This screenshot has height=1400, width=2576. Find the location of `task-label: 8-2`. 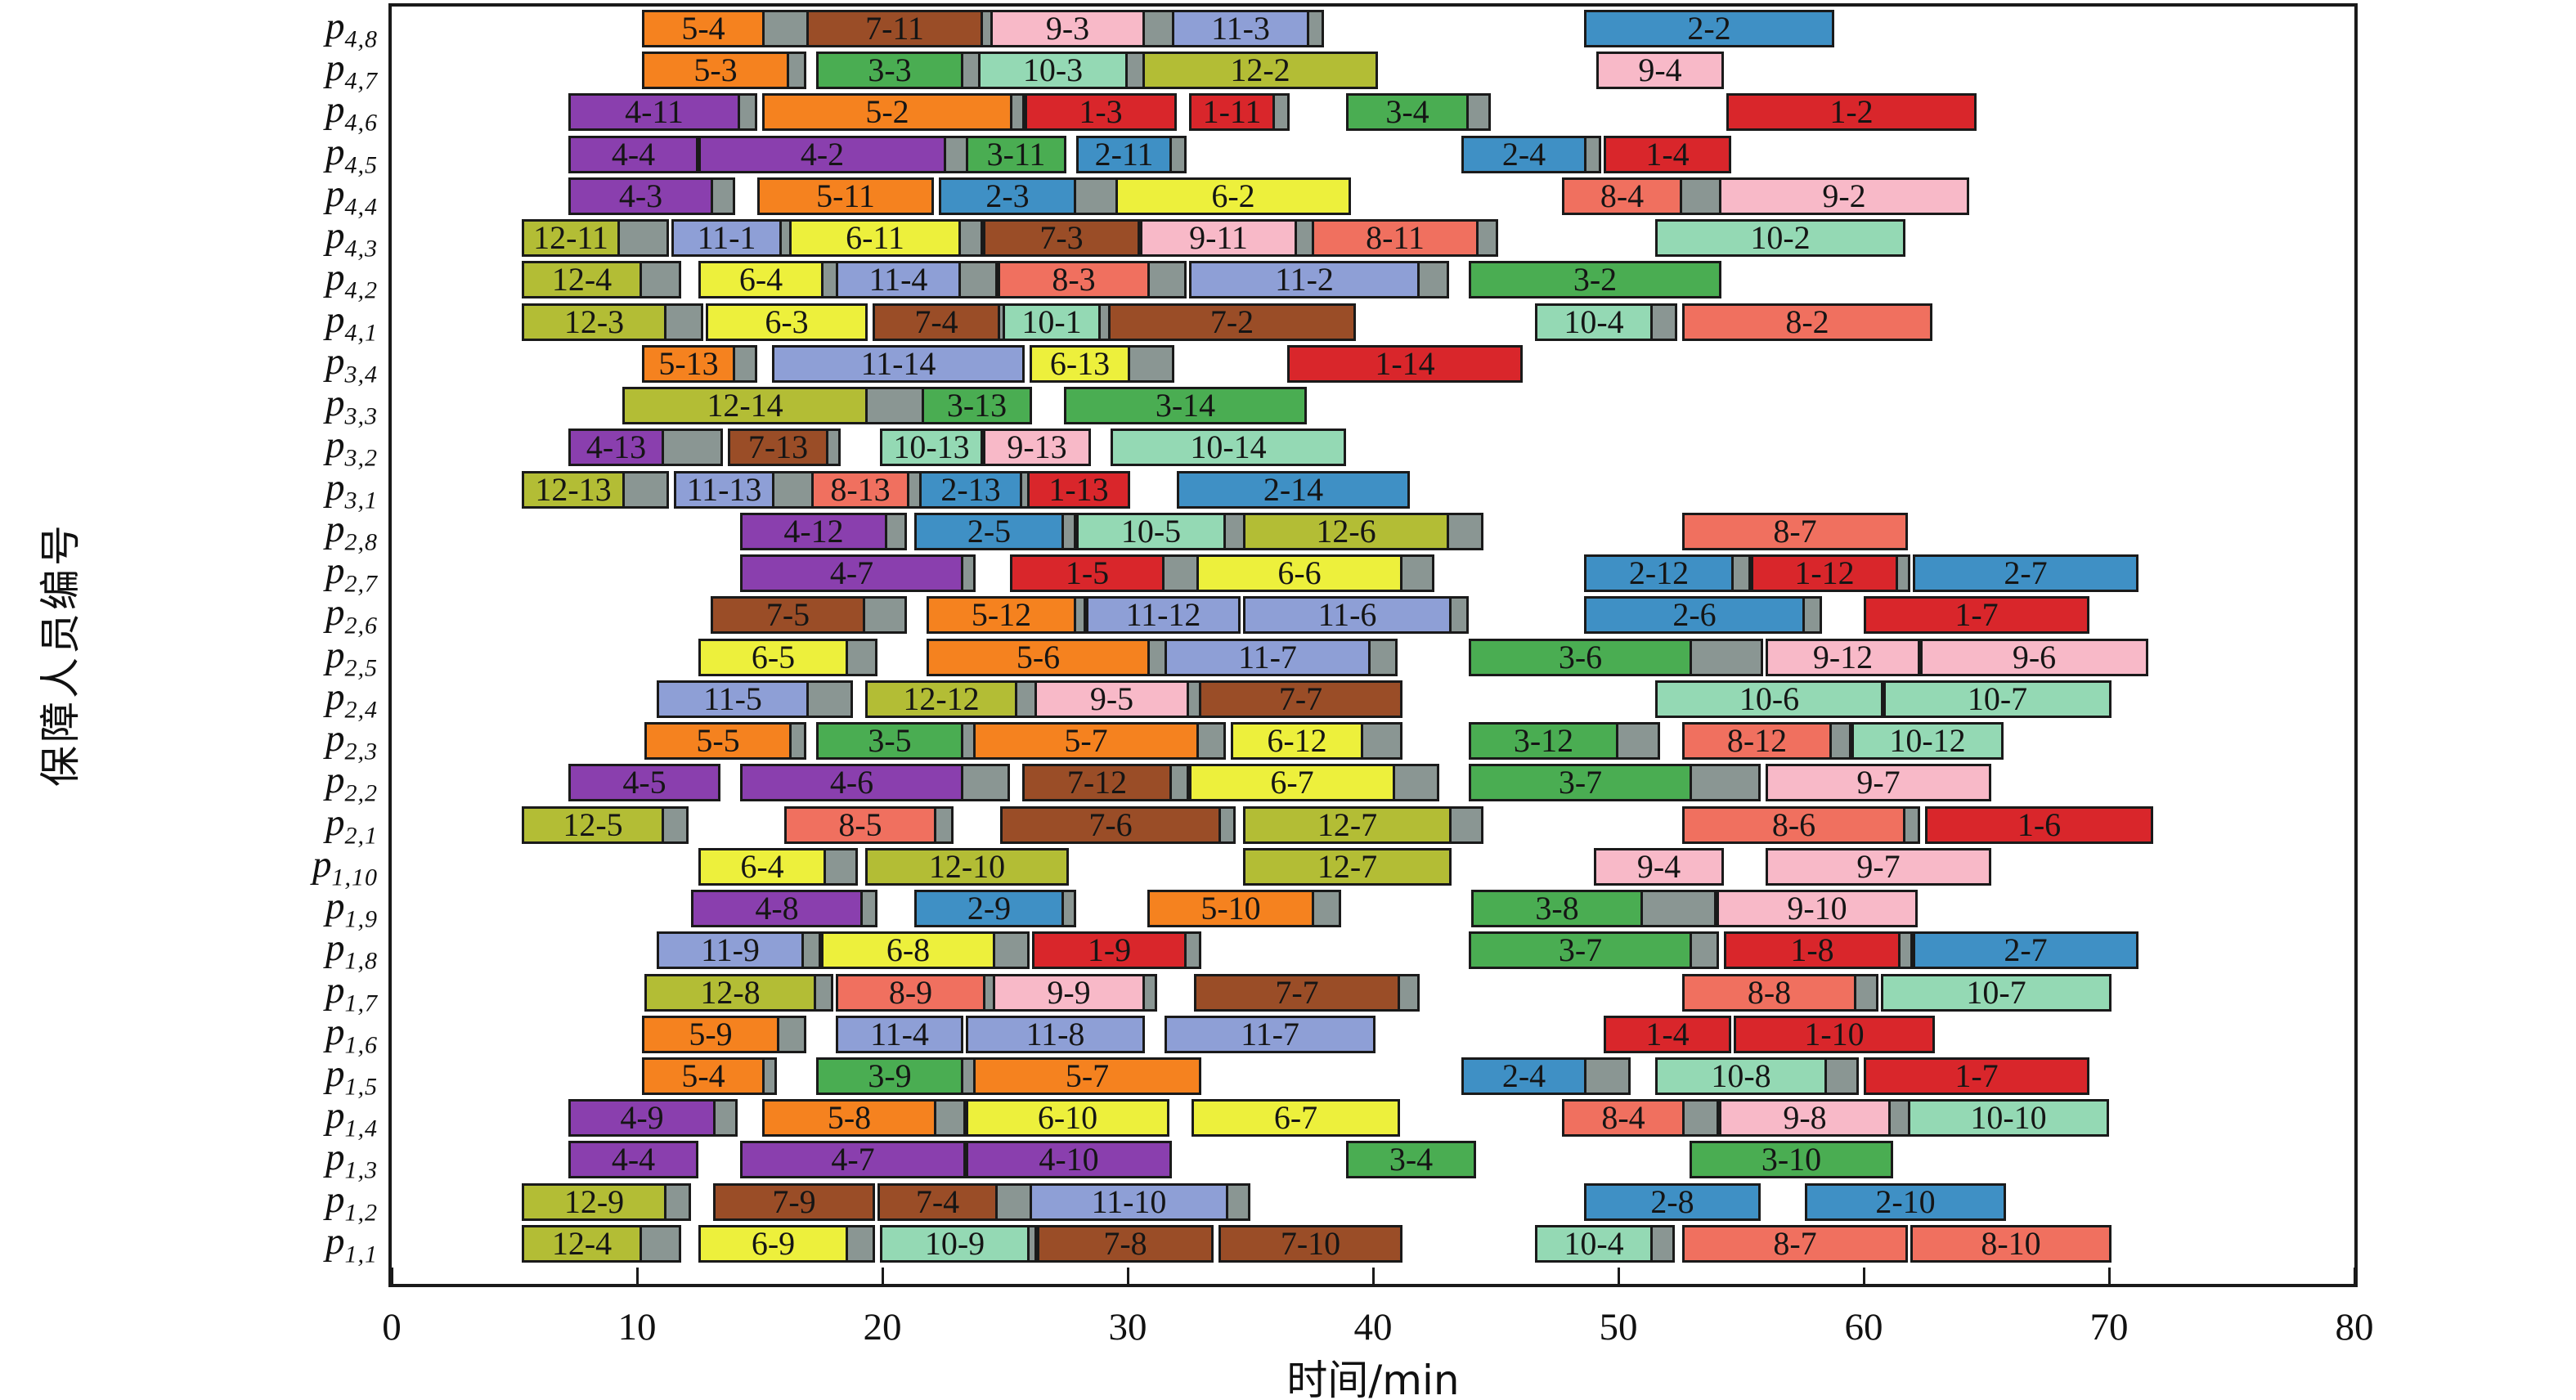

task-label: 8-2 is located at coordinates (1807, 321).